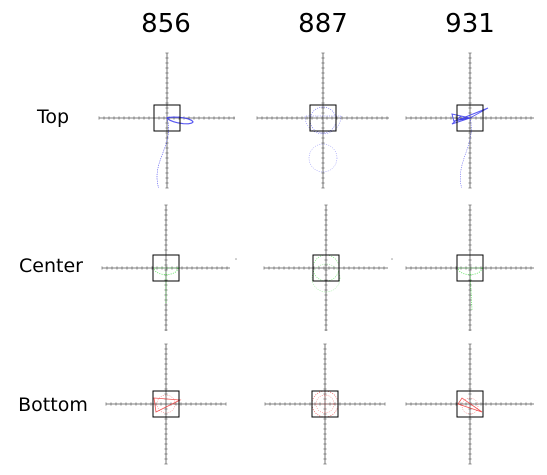 This screenshot has height=475, width=547. I want to click on panel-r1-c3, so click(469, 120).